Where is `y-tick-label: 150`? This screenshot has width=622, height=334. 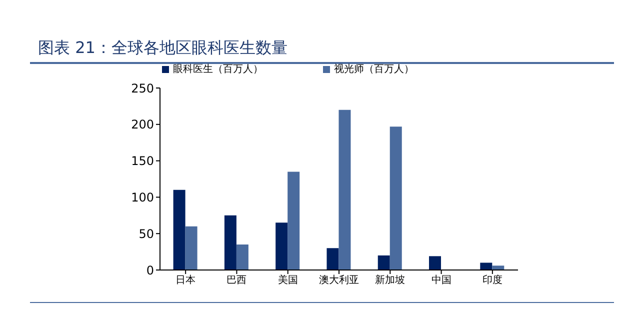 y-tick-label: 150 is located at coordinates (142, 161).